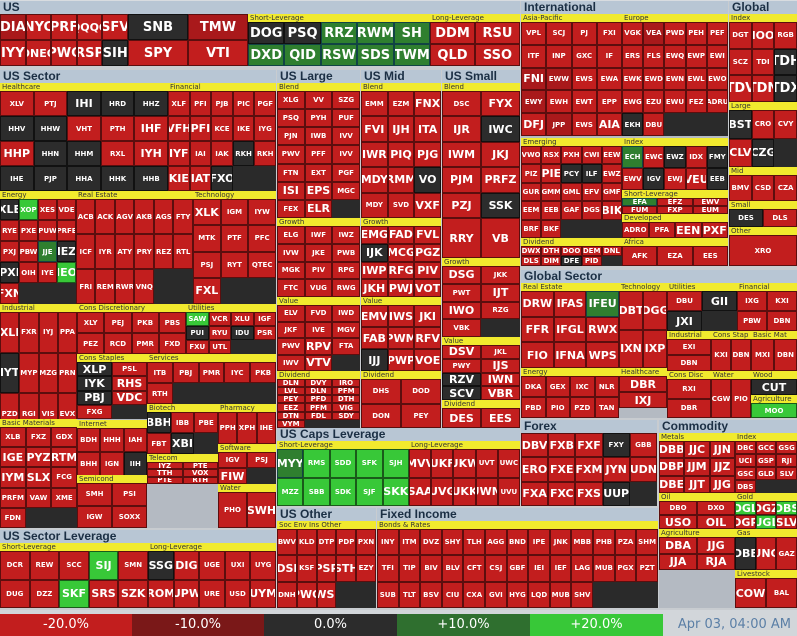  What do you see at coordinates (326, 542) in the screenshot?
I see `ticker-tile: DTP` at bounding box center [326, 542].